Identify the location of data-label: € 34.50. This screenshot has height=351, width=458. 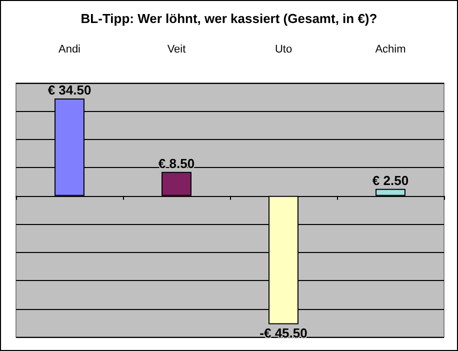
(70, 90).